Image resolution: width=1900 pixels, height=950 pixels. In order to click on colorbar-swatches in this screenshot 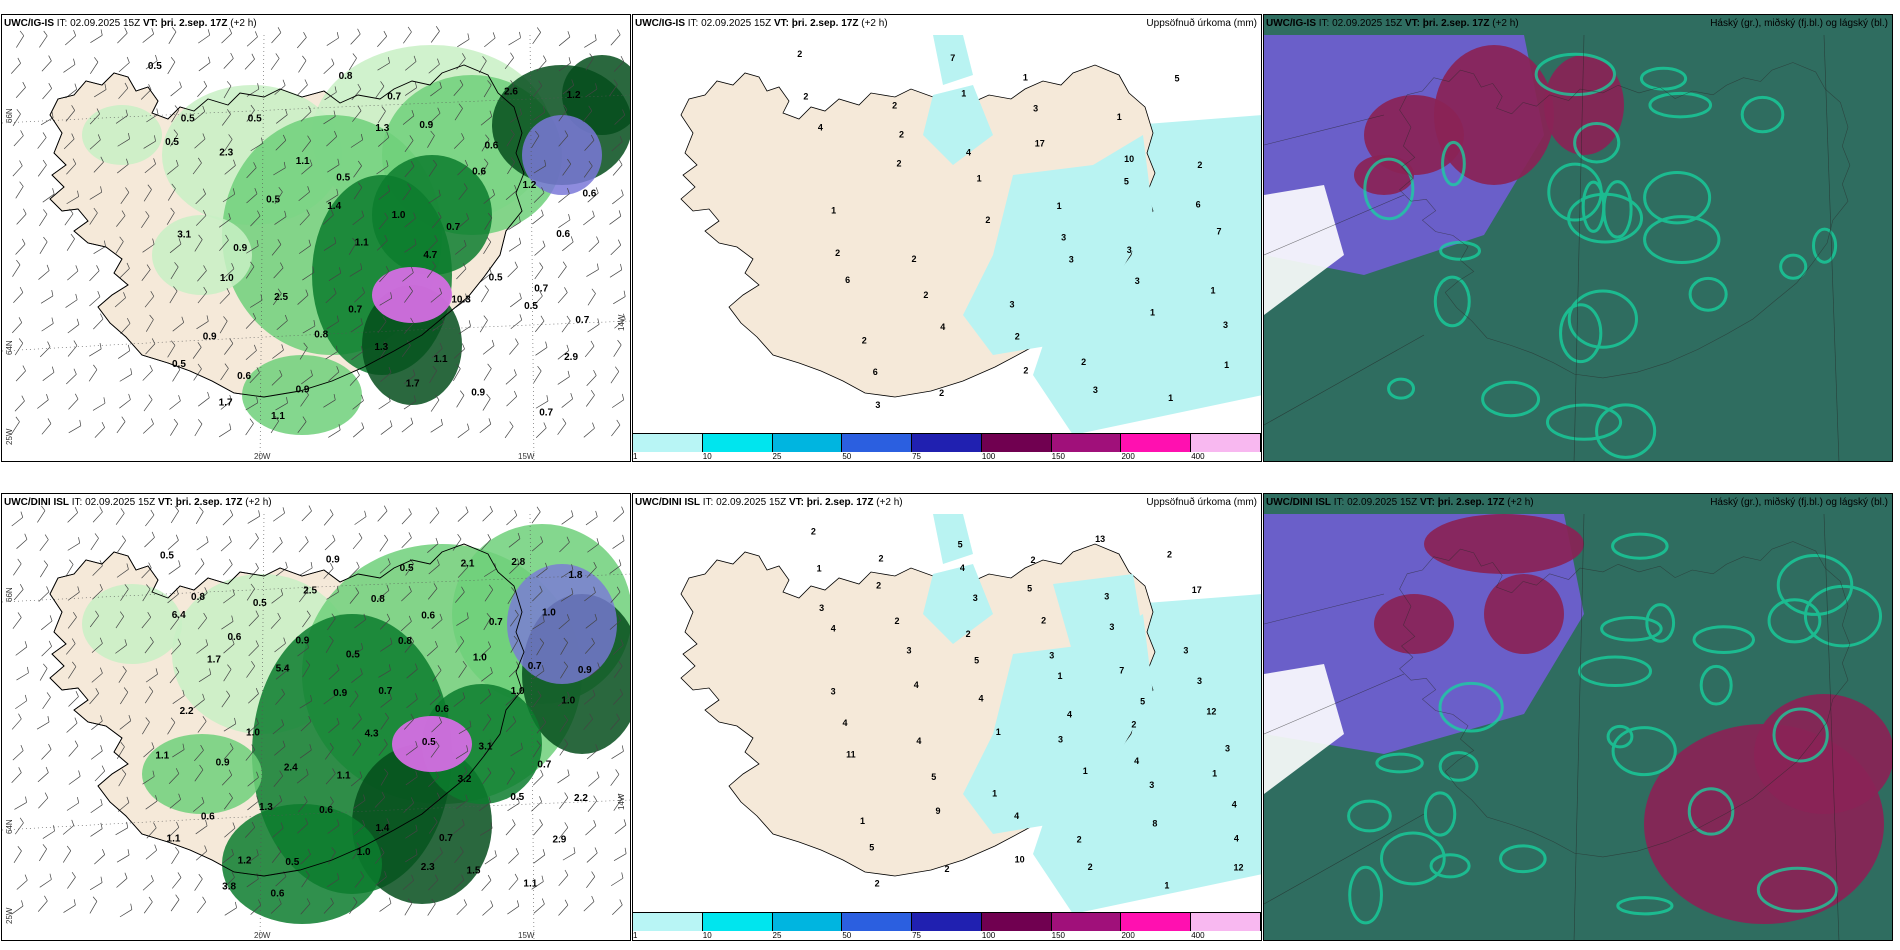, I will do `click(947, 921)`.